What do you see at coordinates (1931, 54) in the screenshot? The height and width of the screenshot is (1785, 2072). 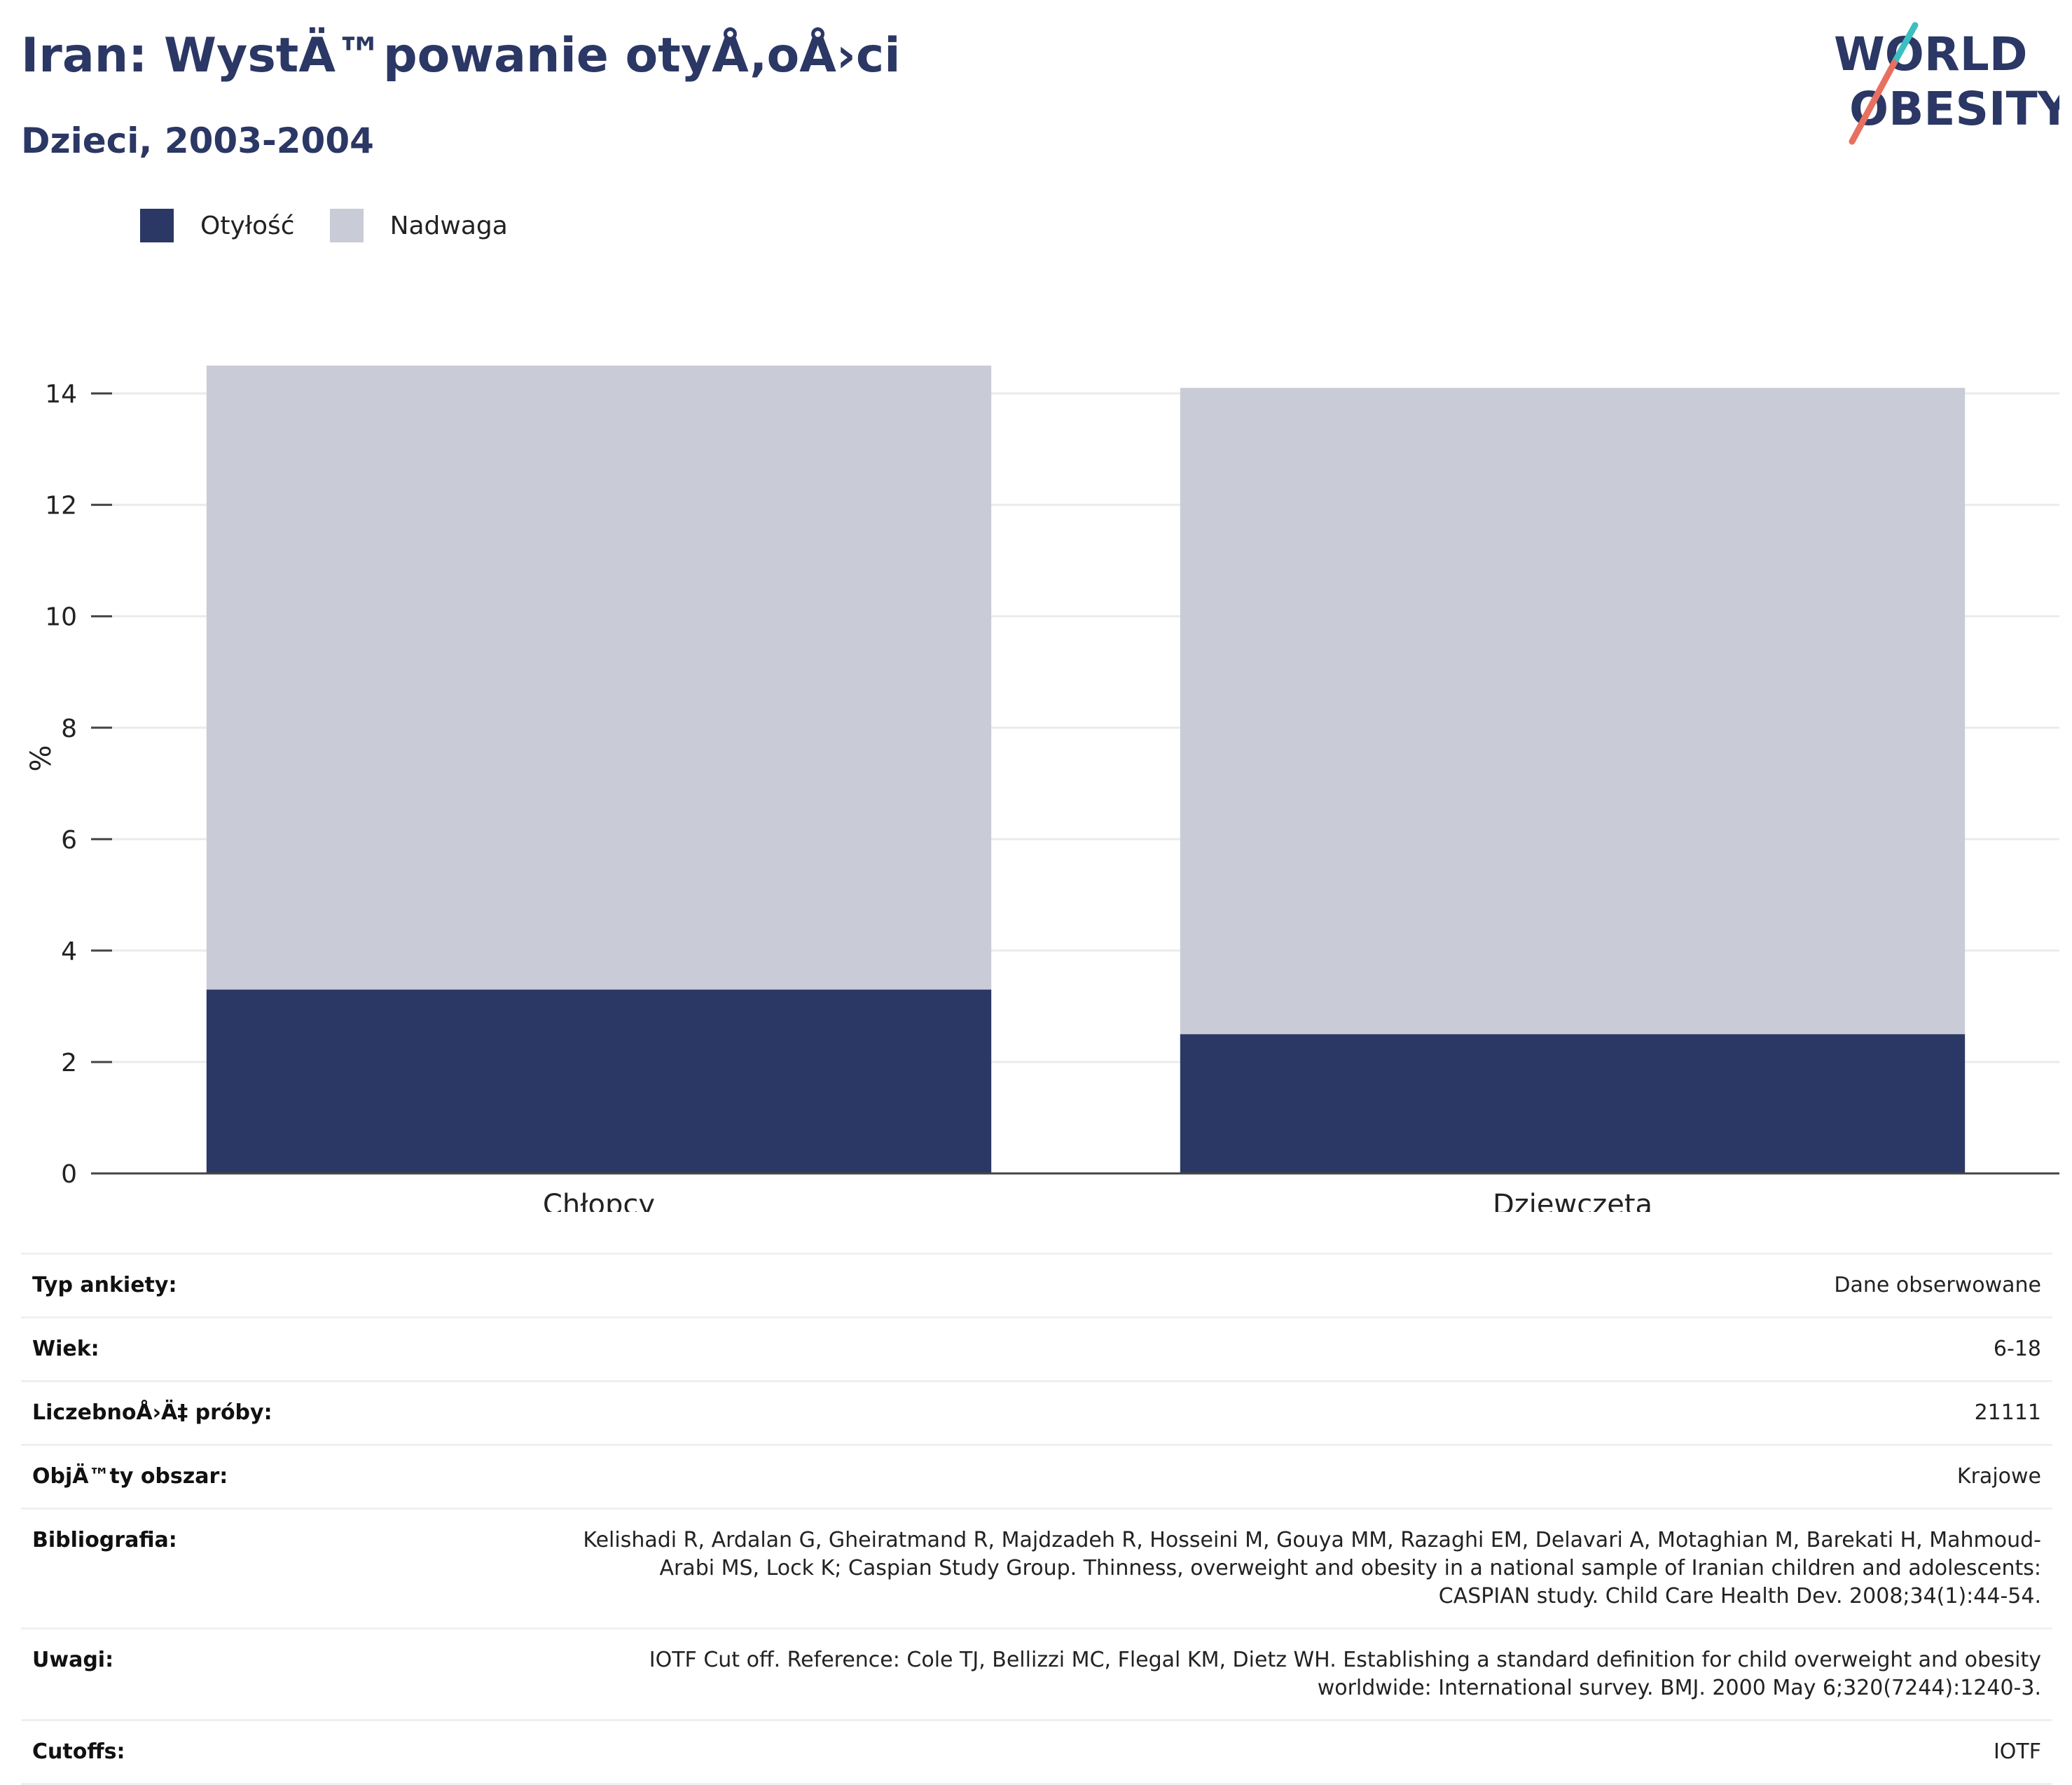 I see `logo-line1: WORLD` at bounding box center [1931, 54].